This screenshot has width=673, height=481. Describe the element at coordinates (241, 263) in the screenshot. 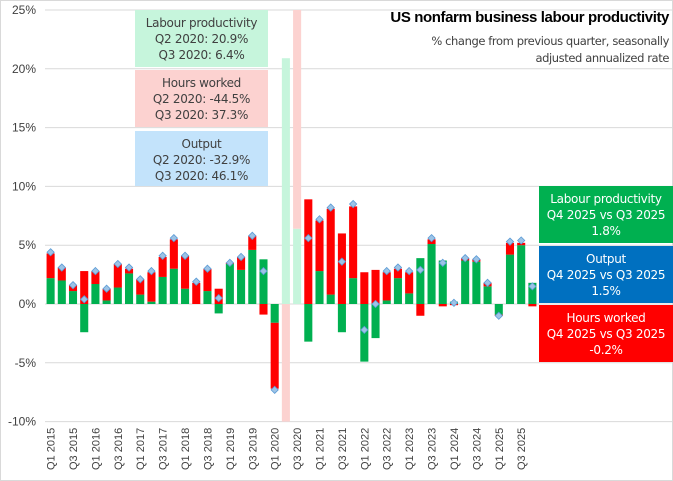

I see `bar-hours-Q2-2019` at that location.